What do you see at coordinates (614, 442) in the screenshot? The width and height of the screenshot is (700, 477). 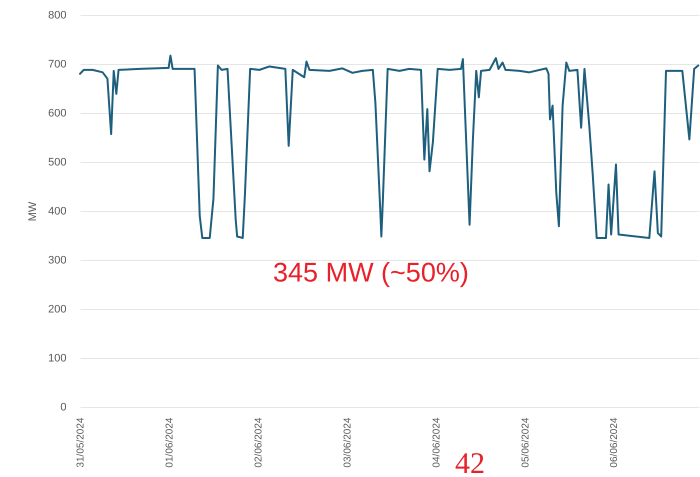 I see `x-tick-label: 06/06/2024` at bounding box center [614, 442].